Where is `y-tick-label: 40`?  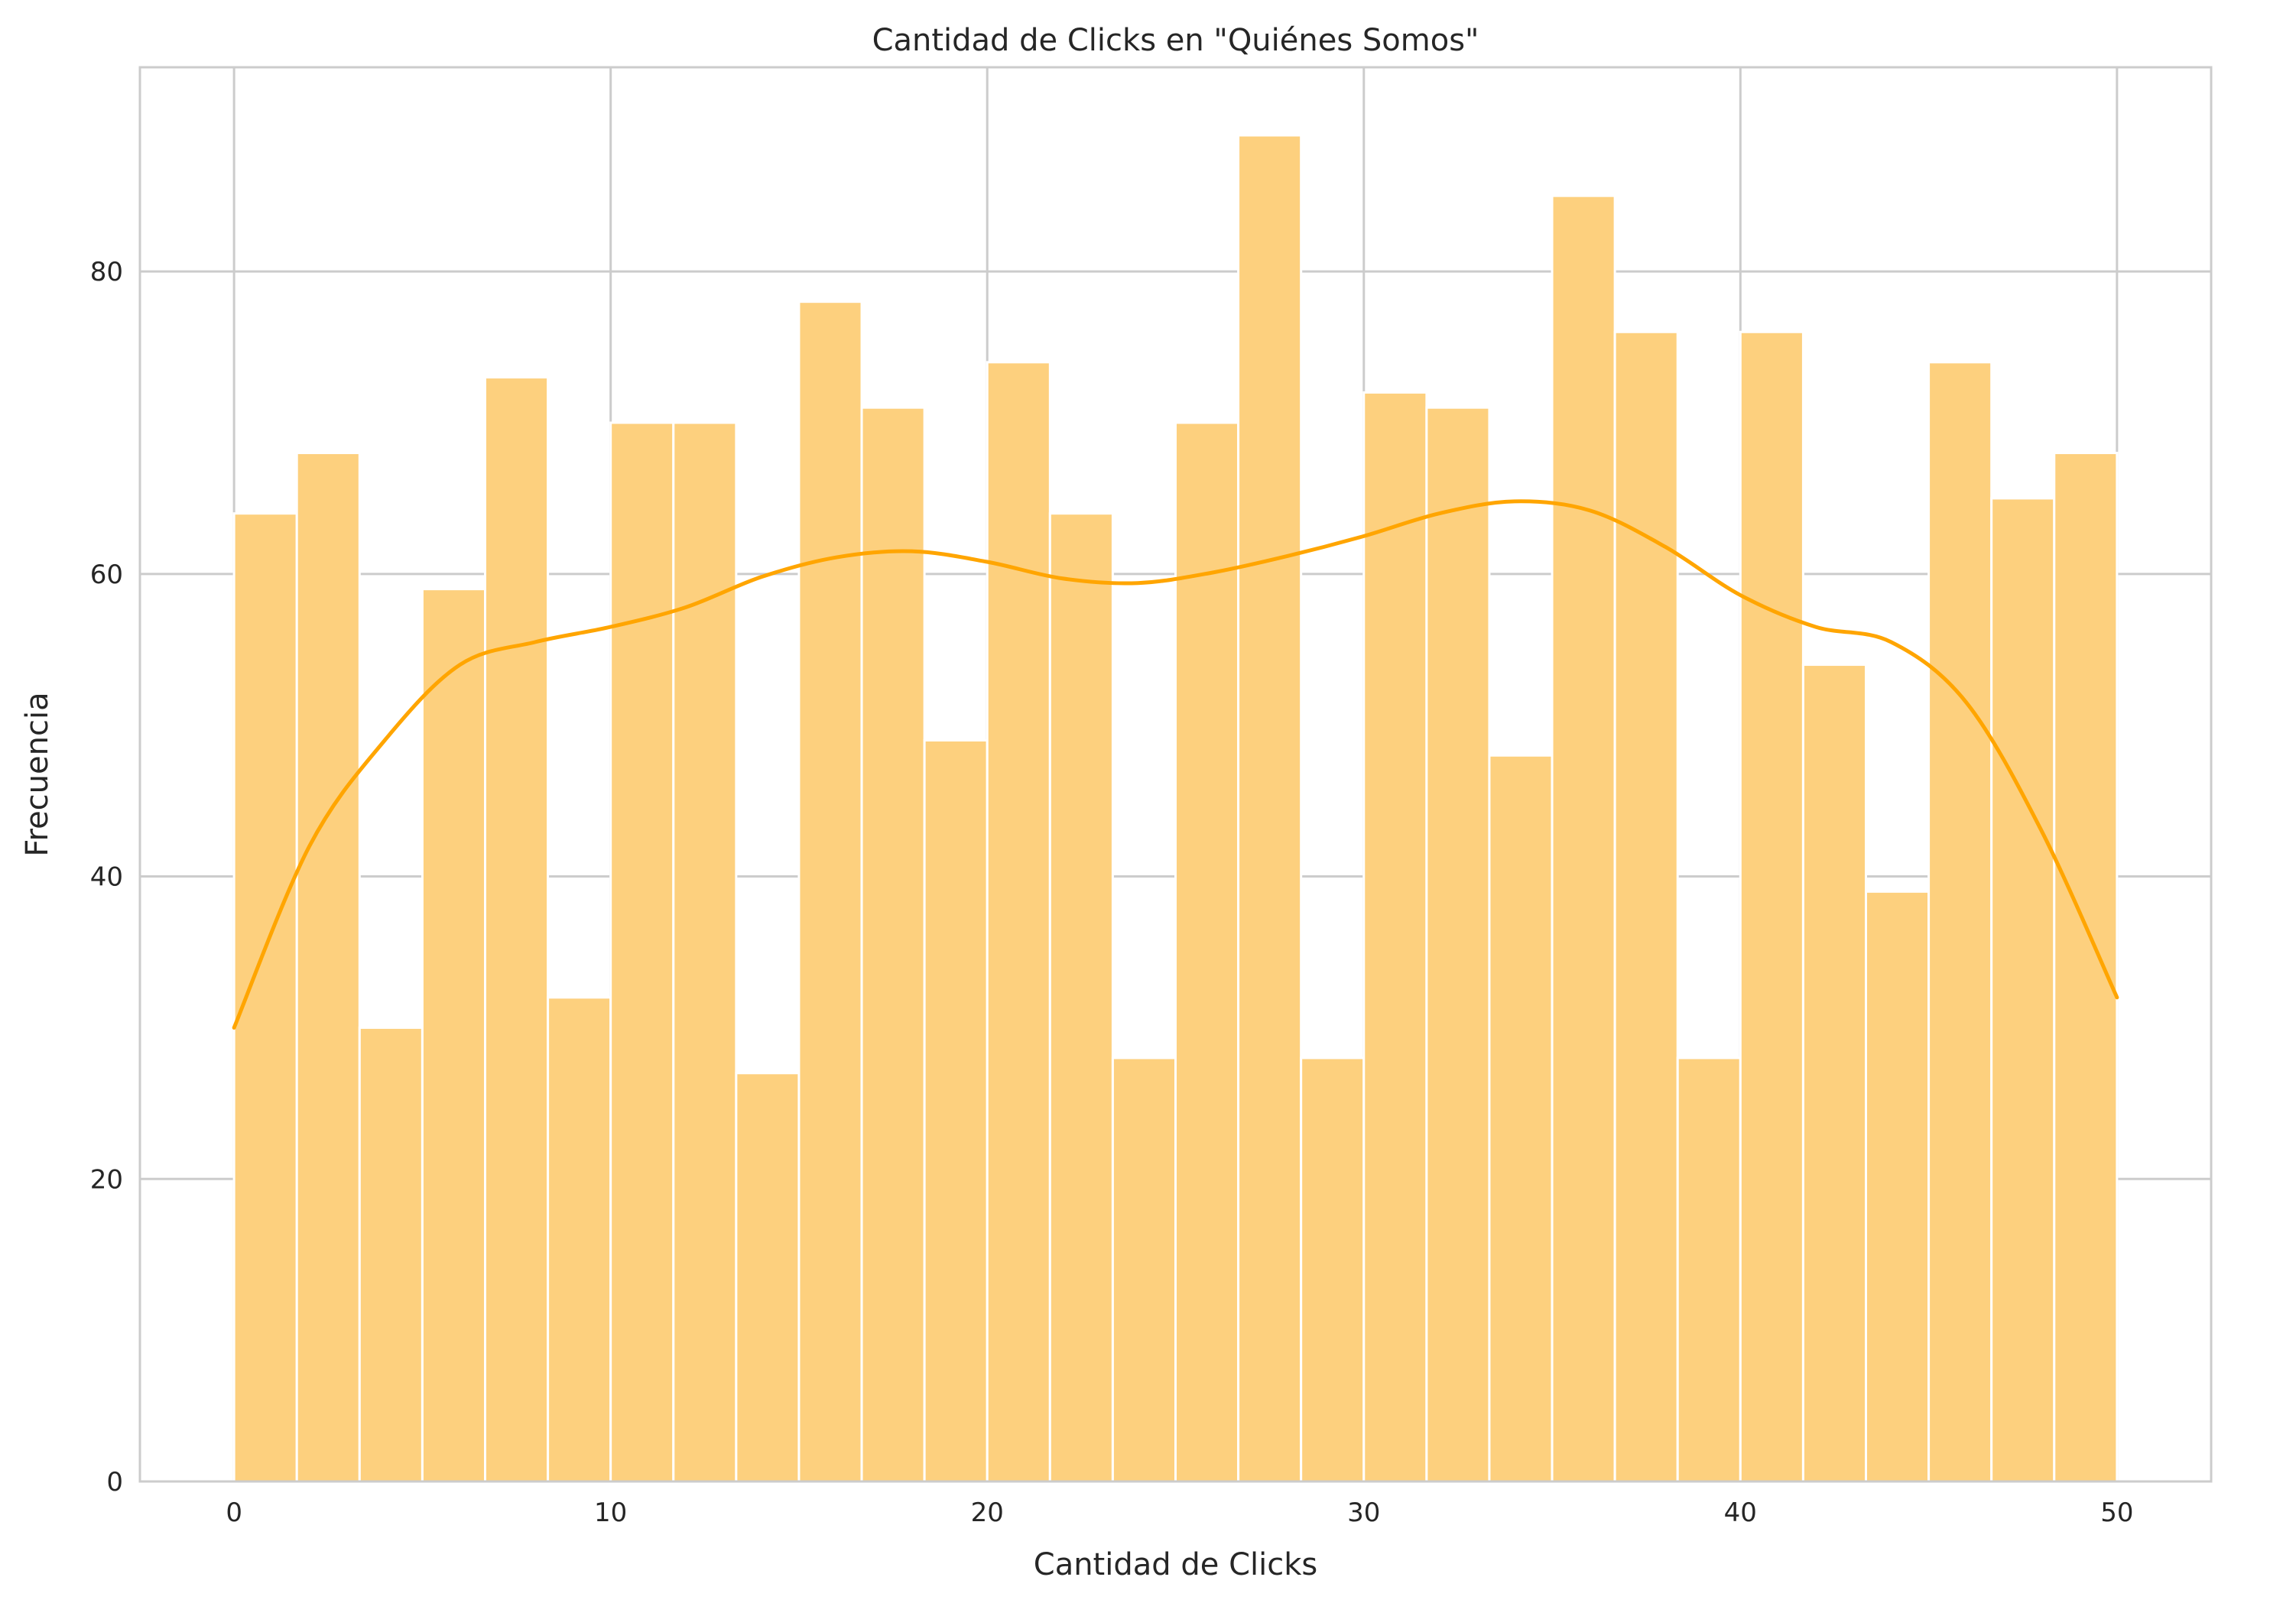 y-tick-label: 40 is located at coordinates (106, 877).